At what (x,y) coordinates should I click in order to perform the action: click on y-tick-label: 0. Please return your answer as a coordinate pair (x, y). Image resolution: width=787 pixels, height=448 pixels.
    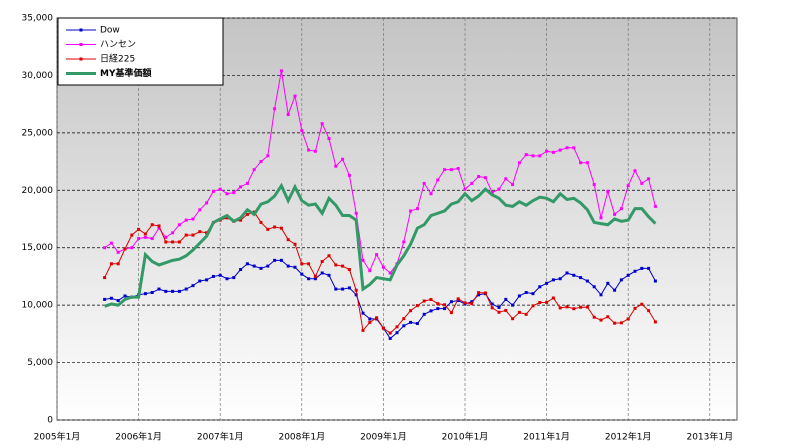
    Looking at the image, I should click on (50, 421).